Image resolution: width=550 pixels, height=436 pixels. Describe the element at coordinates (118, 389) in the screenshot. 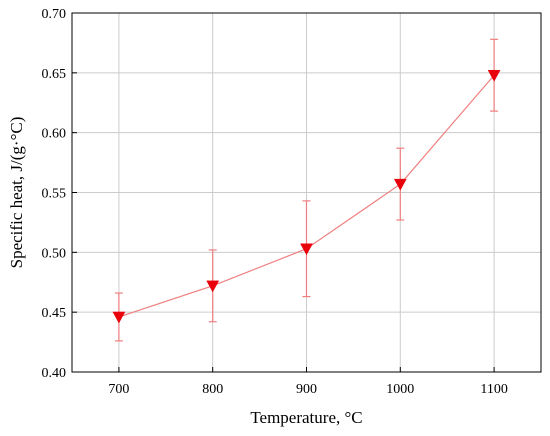

I see `x-tick-label: 700` at that location.